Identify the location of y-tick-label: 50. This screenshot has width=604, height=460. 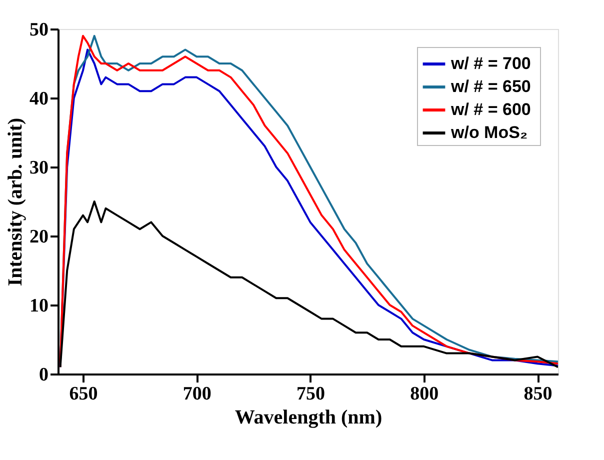
(39, 30).